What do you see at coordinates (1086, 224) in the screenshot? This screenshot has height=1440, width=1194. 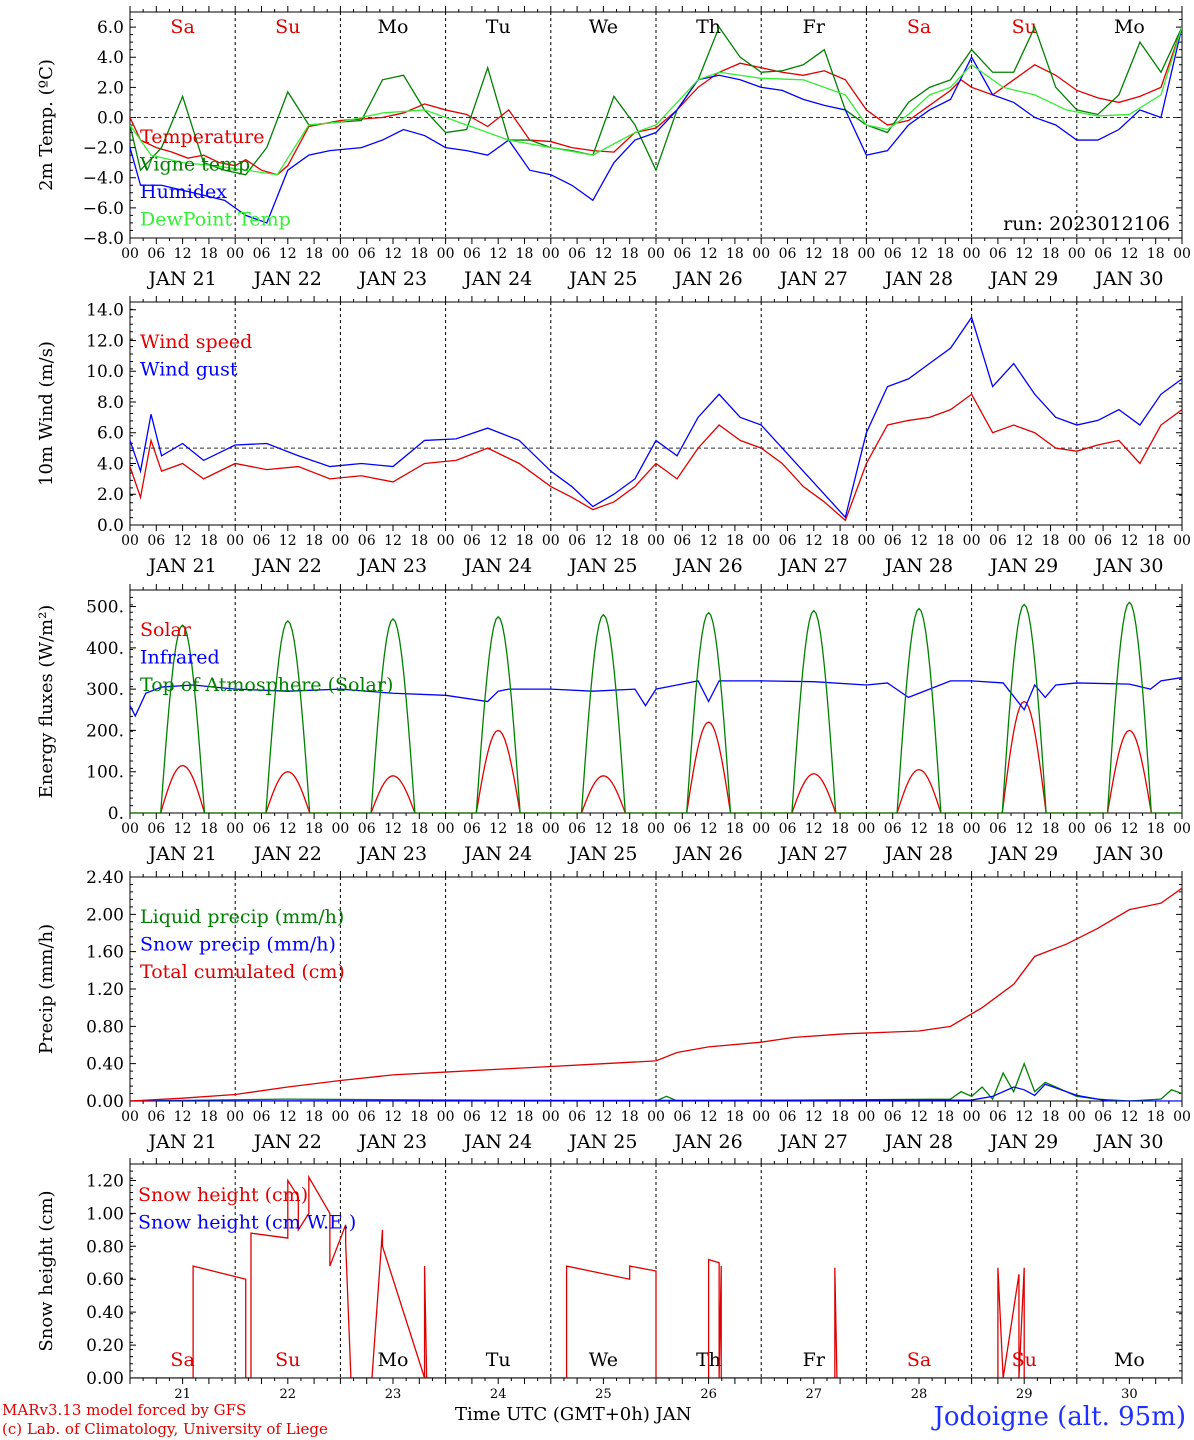 I see `run-annotation: run: 2023012106` at bounding box center [1086, 224].